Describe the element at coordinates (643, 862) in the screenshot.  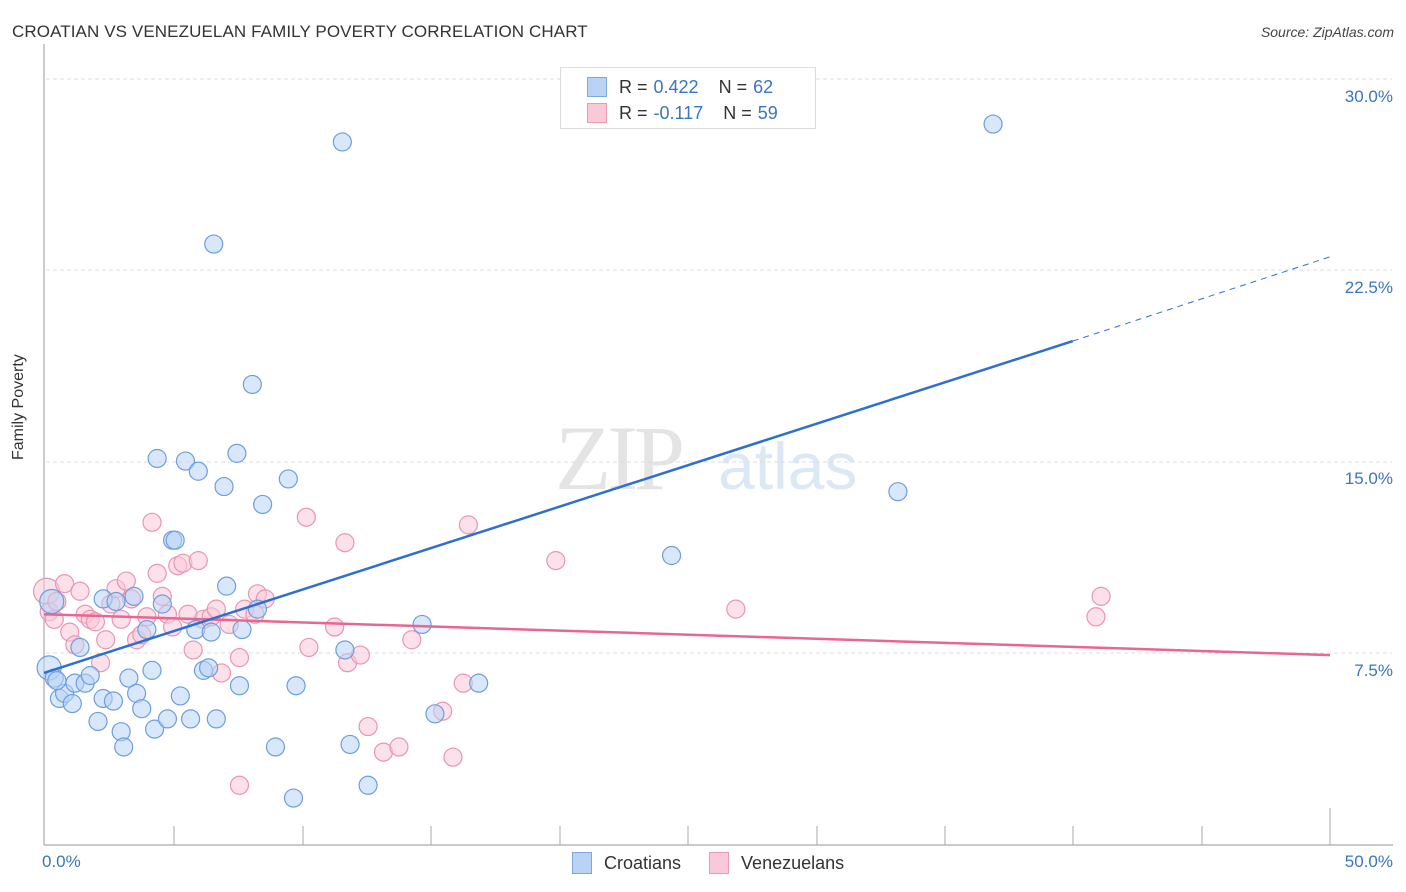
I see `legend-label: Croatians` at that location.